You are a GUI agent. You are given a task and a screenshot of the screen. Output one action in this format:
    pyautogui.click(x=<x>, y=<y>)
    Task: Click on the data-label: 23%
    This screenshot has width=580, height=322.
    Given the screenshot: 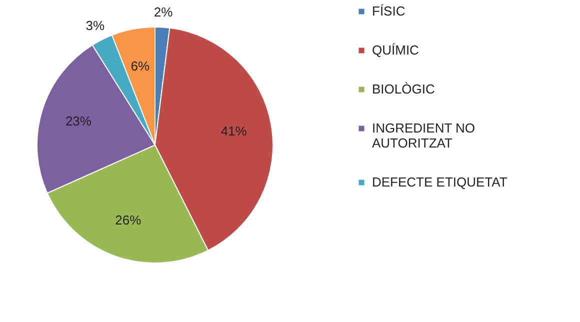 What is the action you would take?
    pyautogui.click(x=78, y=121)
    